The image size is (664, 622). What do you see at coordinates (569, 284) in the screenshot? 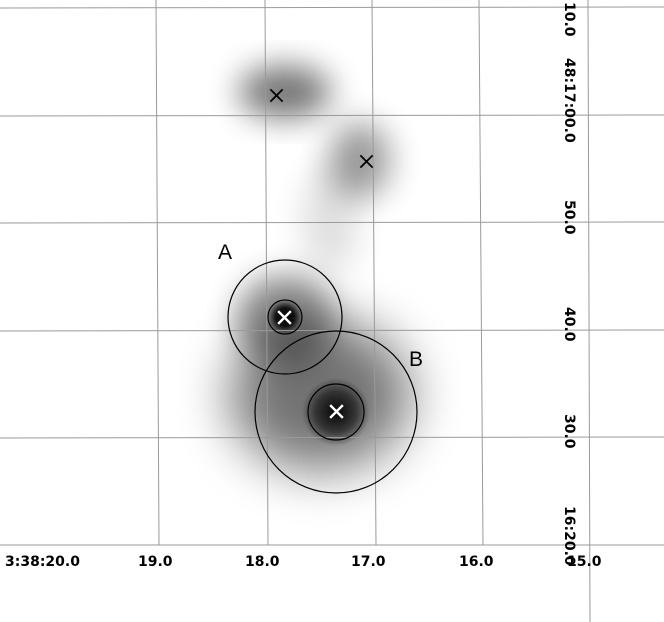
I see `dec-axis: 10.0 48:17:00.0 50.0 40.0 30.0 16:20.0` at bounding box center [569, 284].